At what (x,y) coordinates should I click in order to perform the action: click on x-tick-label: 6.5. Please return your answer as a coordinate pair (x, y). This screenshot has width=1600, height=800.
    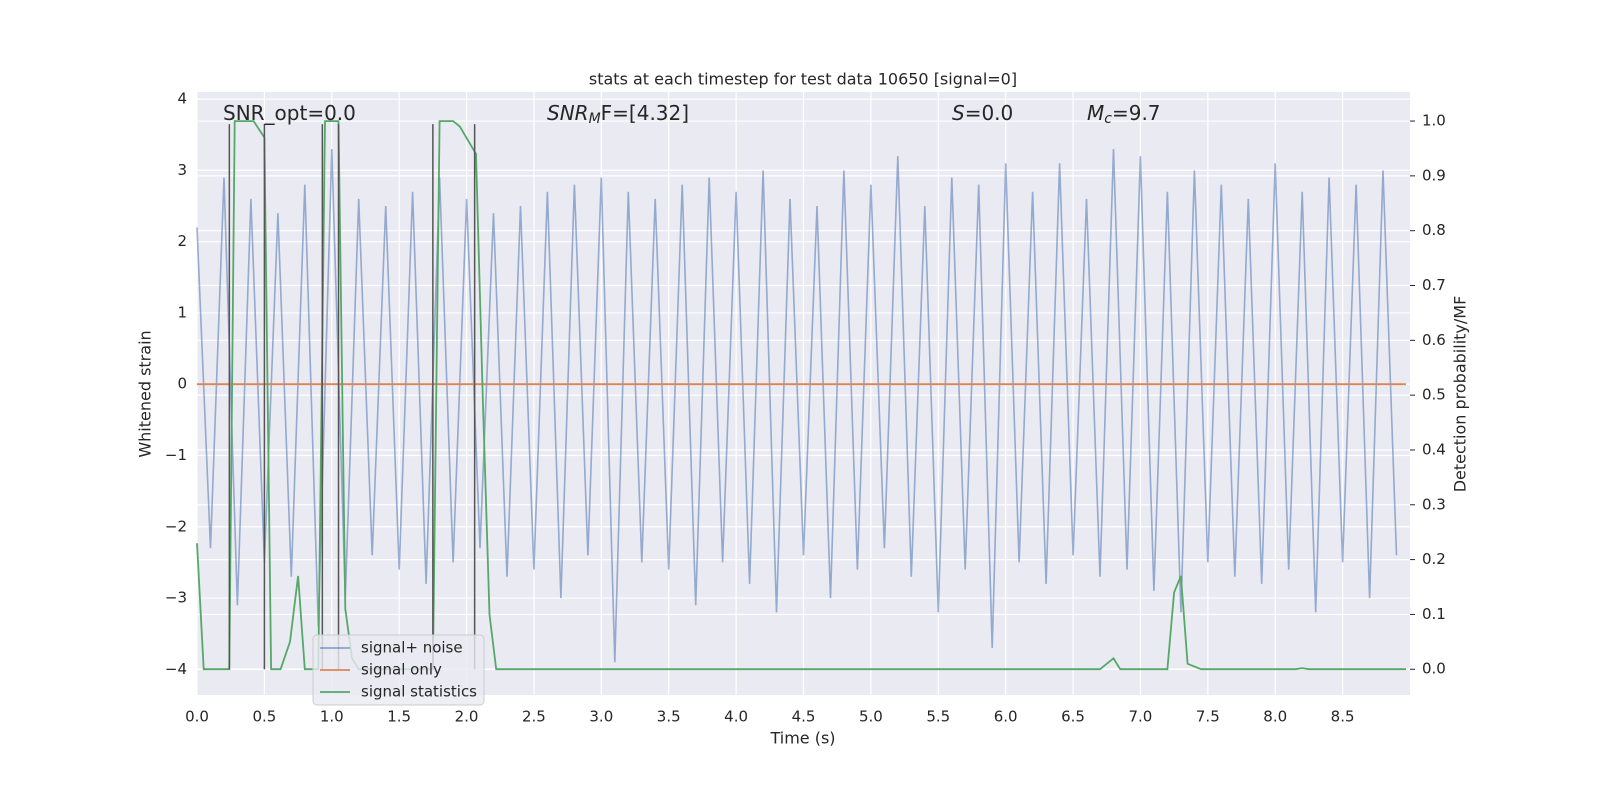
    Looking at the image, I should click on (1073, 717).